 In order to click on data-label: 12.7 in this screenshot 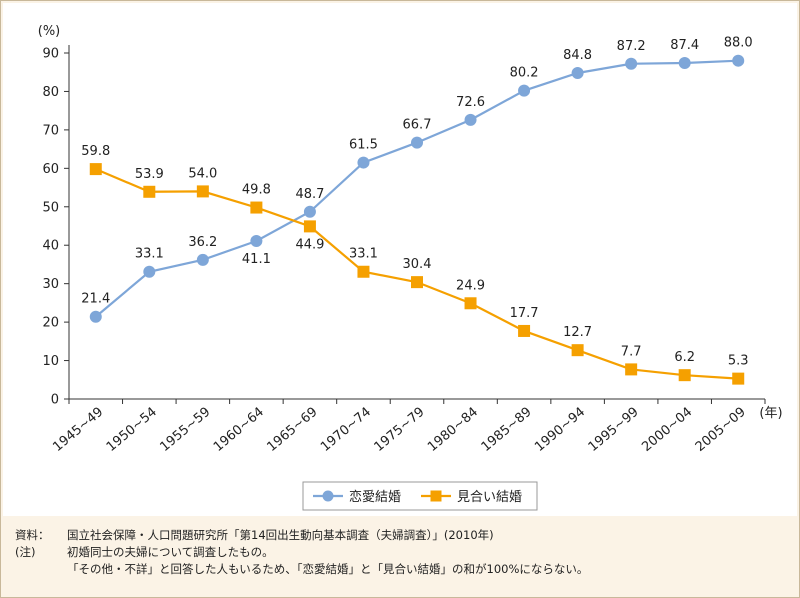, I will do `click(577, 332)`.